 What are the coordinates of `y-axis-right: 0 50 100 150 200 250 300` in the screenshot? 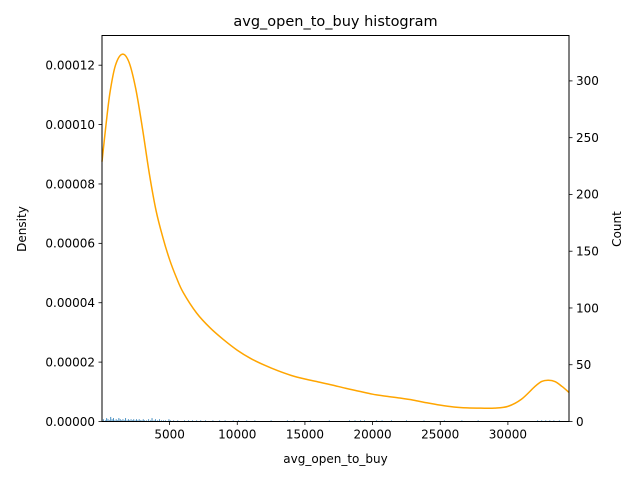 It's located at (584, 251).